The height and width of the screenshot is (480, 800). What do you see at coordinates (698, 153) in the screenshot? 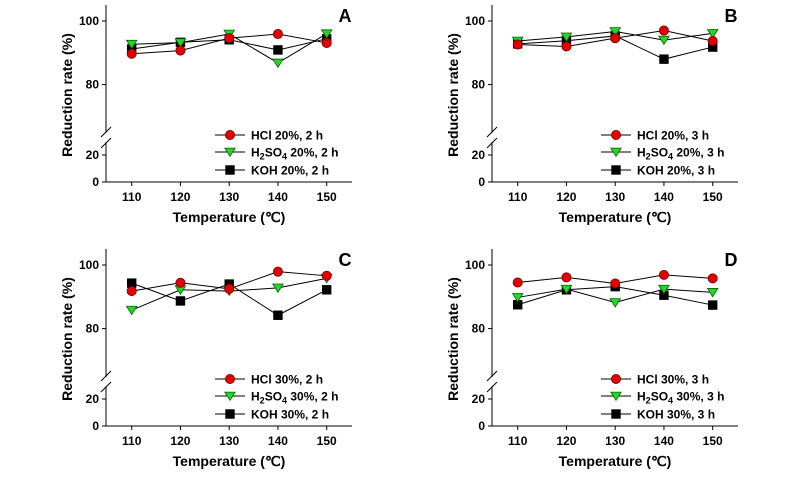
I see `legend-text-part: 20%, 3 h` at bounding box center [698, 153].